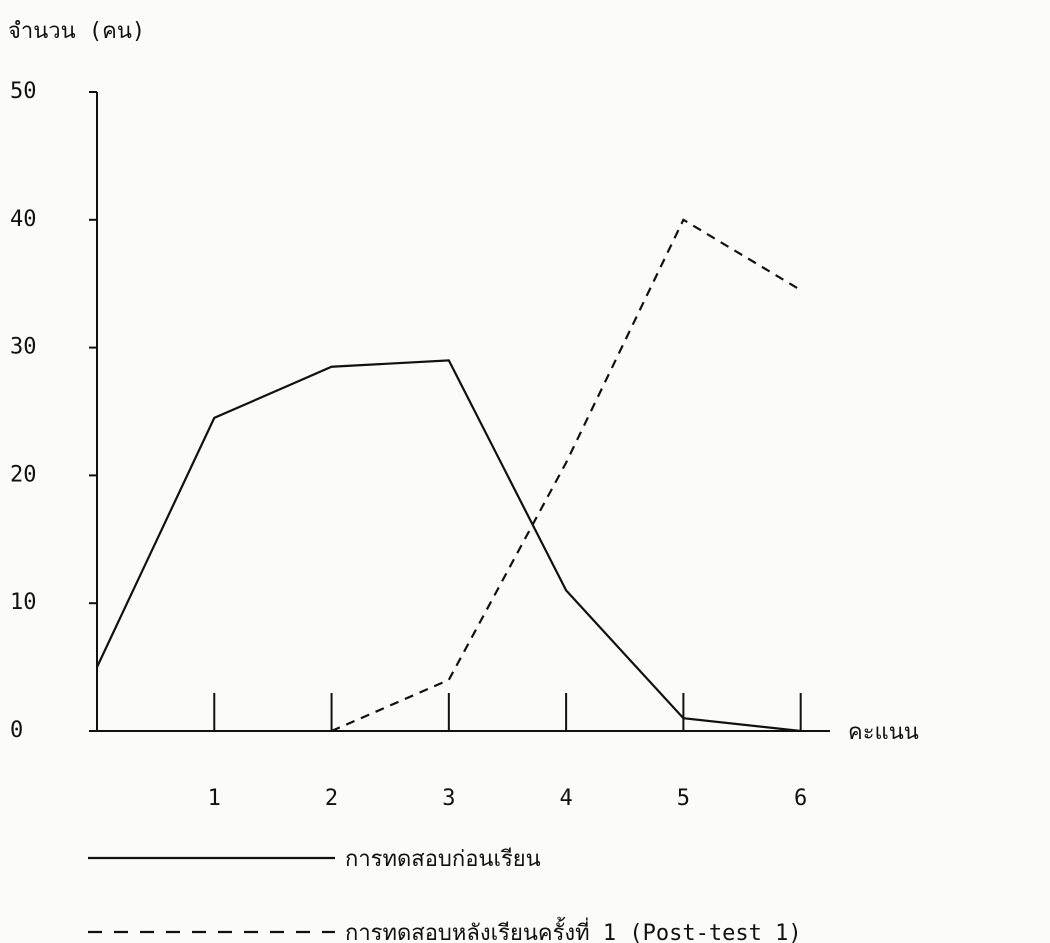 The width and height of the screenshot is (1050, 943). What do you see at coordinates (683, 798) in the screenshot?
I see `x-tick-label: 5` at bounding box center [683, 798].